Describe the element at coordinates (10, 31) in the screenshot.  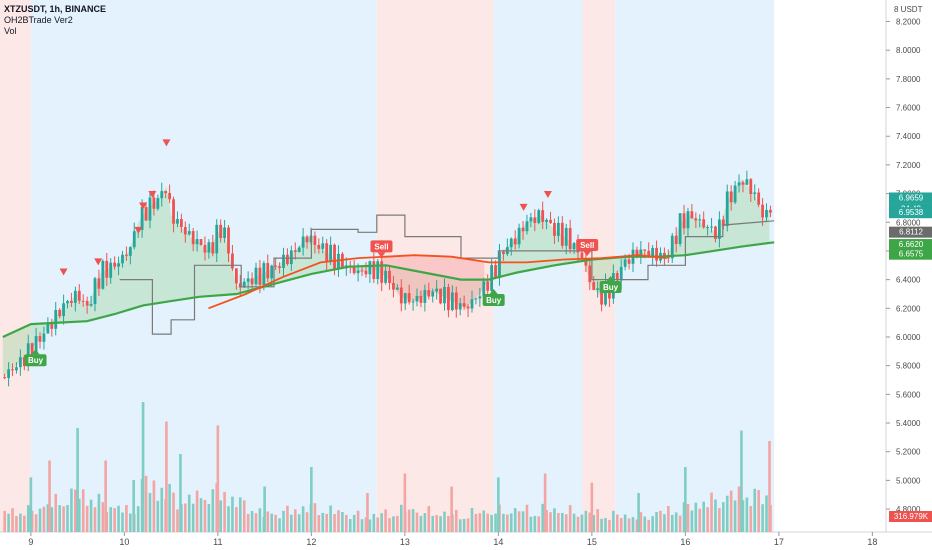
I see `volume-title: Vol` at that location.